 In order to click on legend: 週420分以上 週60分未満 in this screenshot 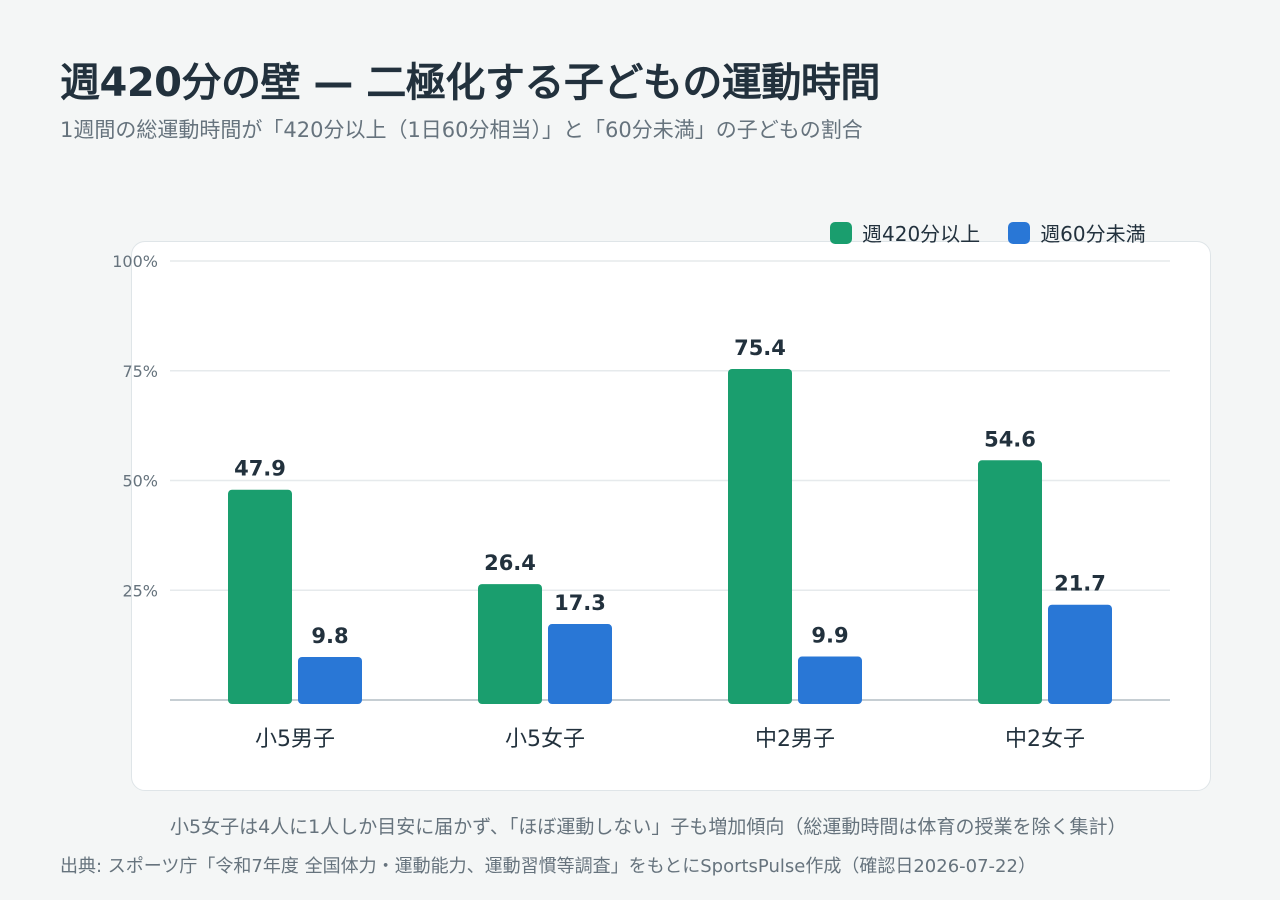, I will do `click(988, 232)`.